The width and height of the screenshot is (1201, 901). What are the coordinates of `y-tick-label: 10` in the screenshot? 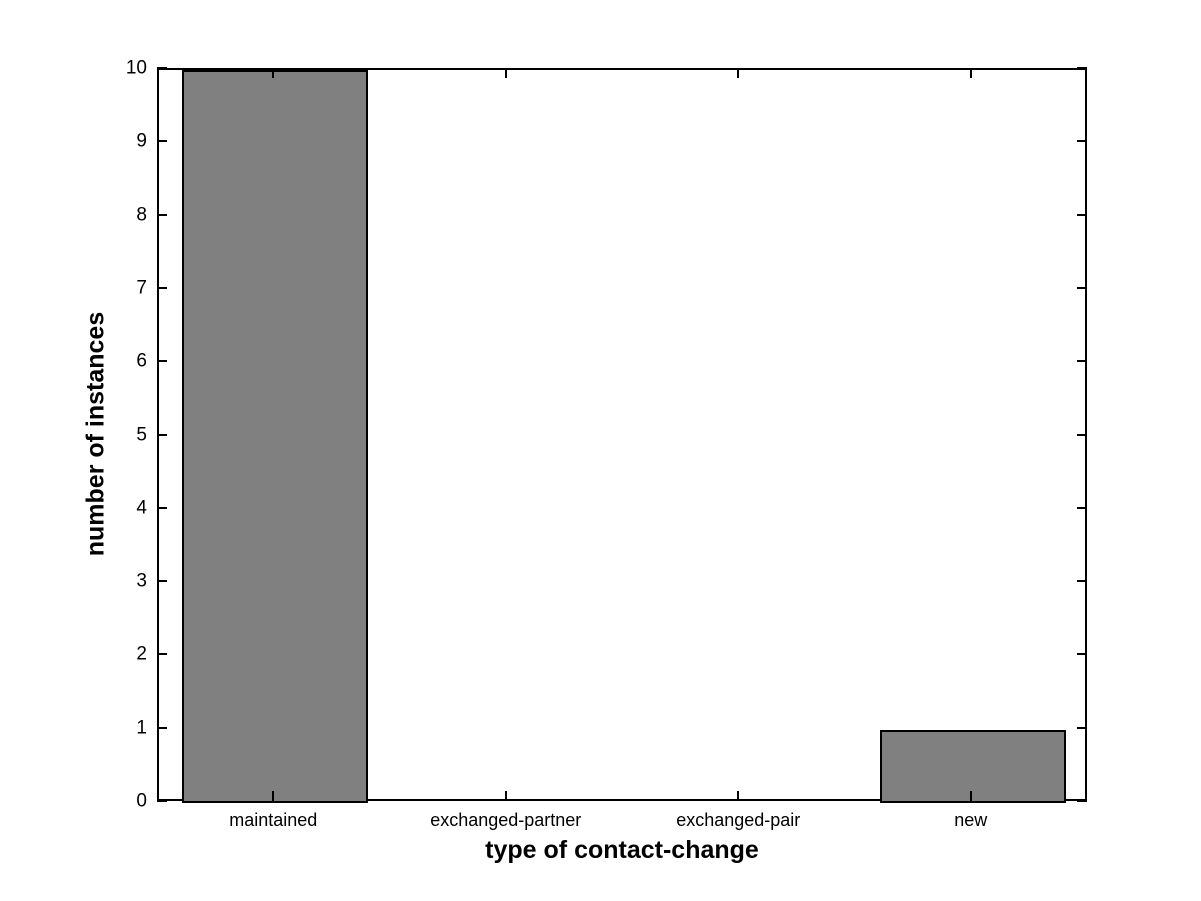 It's located at (136, 68).